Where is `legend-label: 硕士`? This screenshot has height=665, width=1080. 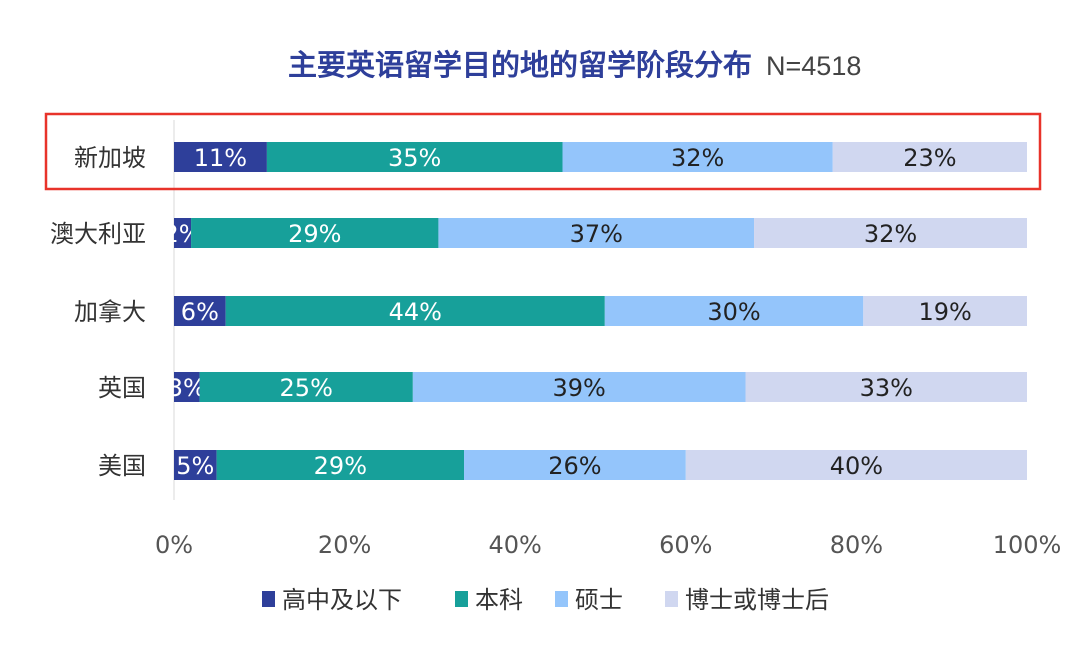
legend-label: 硕士 is located at coordinates (599, 600).